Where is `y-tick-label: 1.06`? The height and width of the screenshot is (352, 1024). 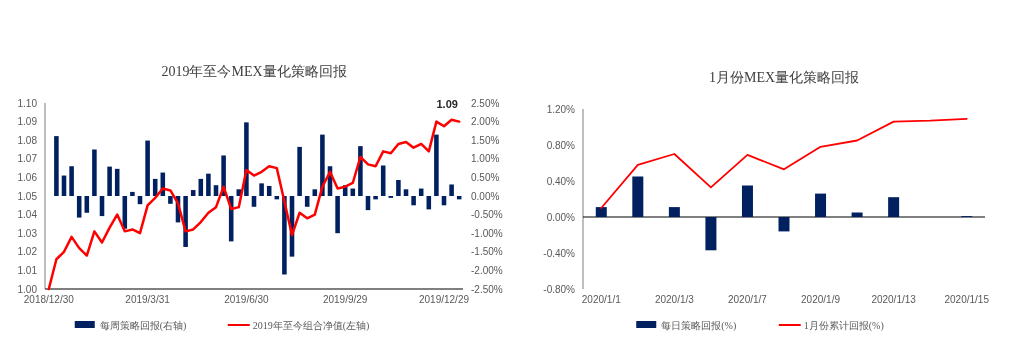 y-tick-label: 1.06 is located at coordinates (27, 177).